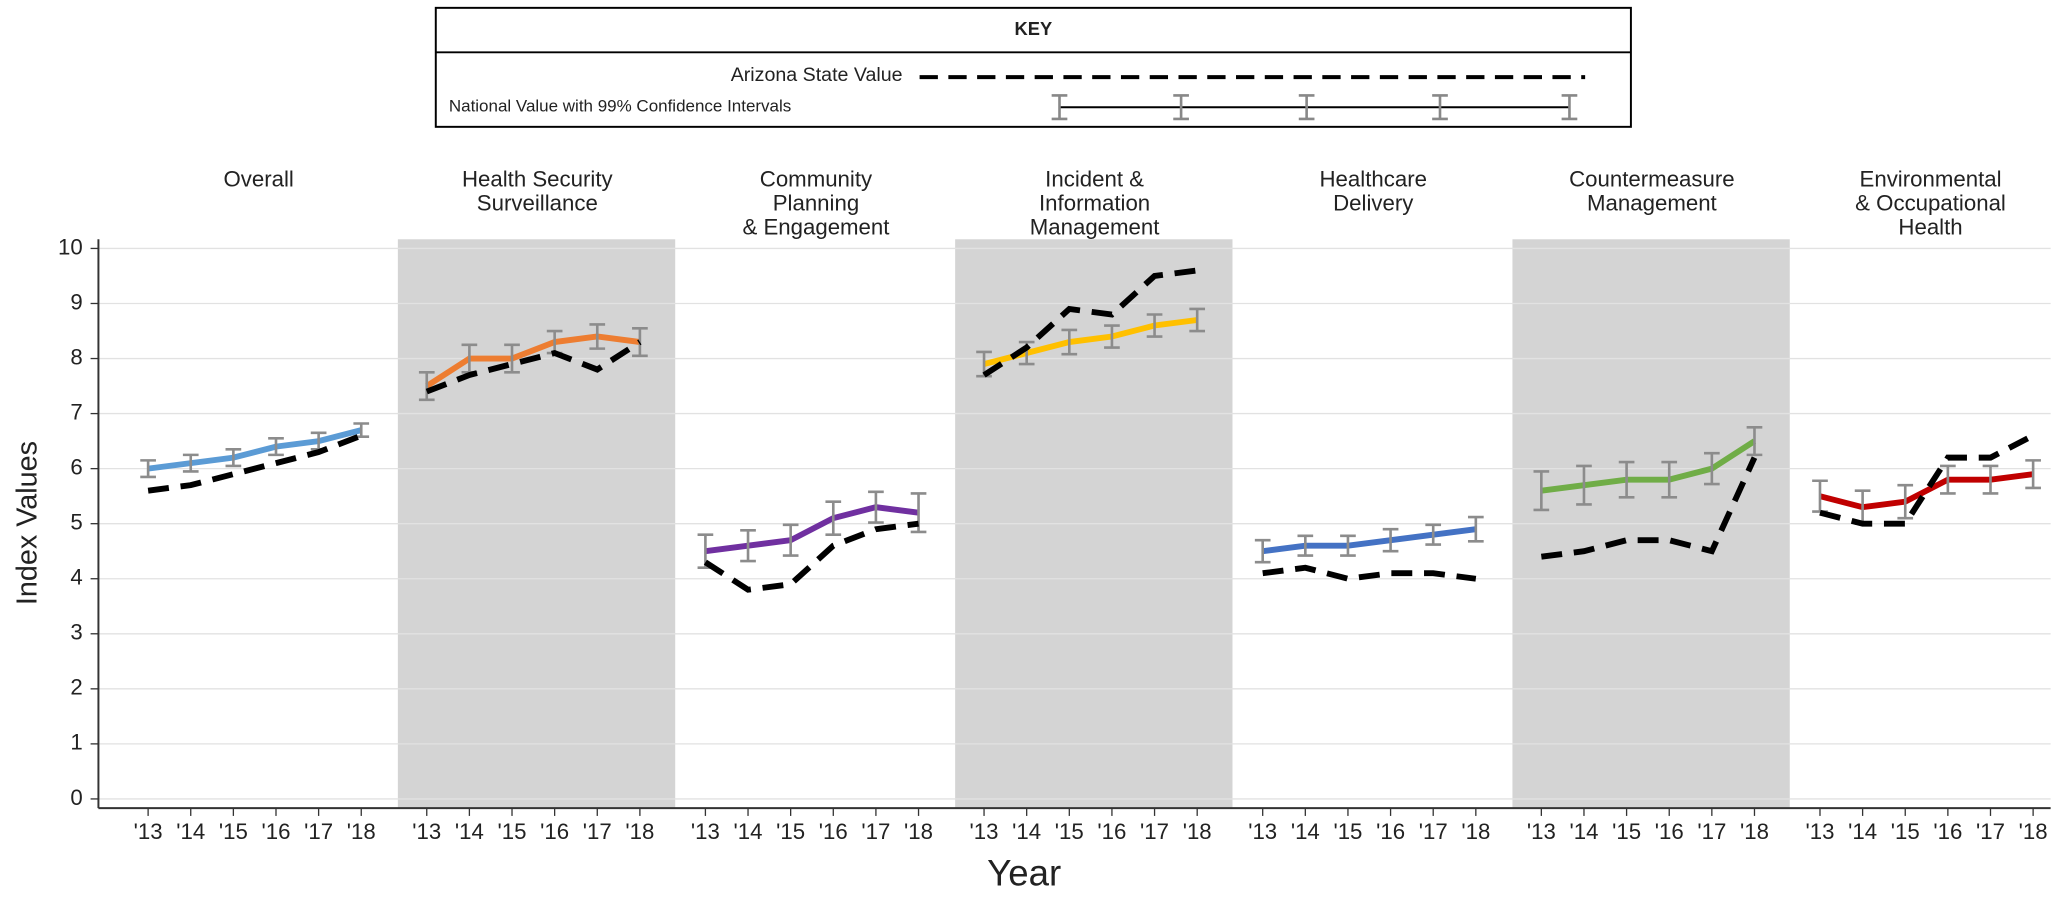 This screenshot has height=897, width=2051. I want to click on key-national-line, so click(1314, 107).